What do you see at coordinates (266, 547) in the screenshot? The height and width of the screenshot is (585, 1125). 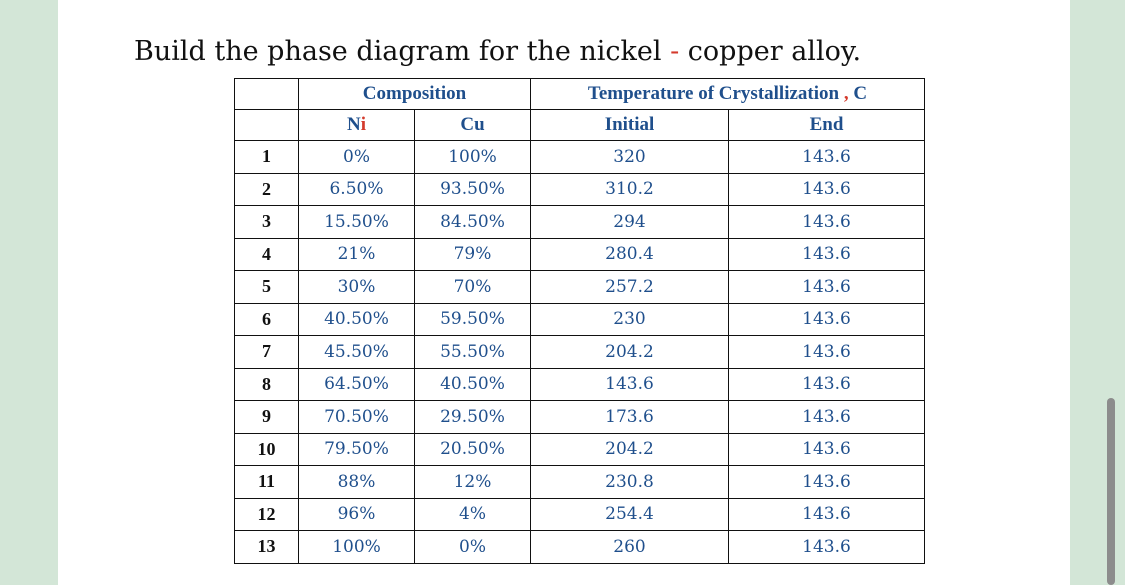 I see `row-index: 13` at bounding box center [266, 547].